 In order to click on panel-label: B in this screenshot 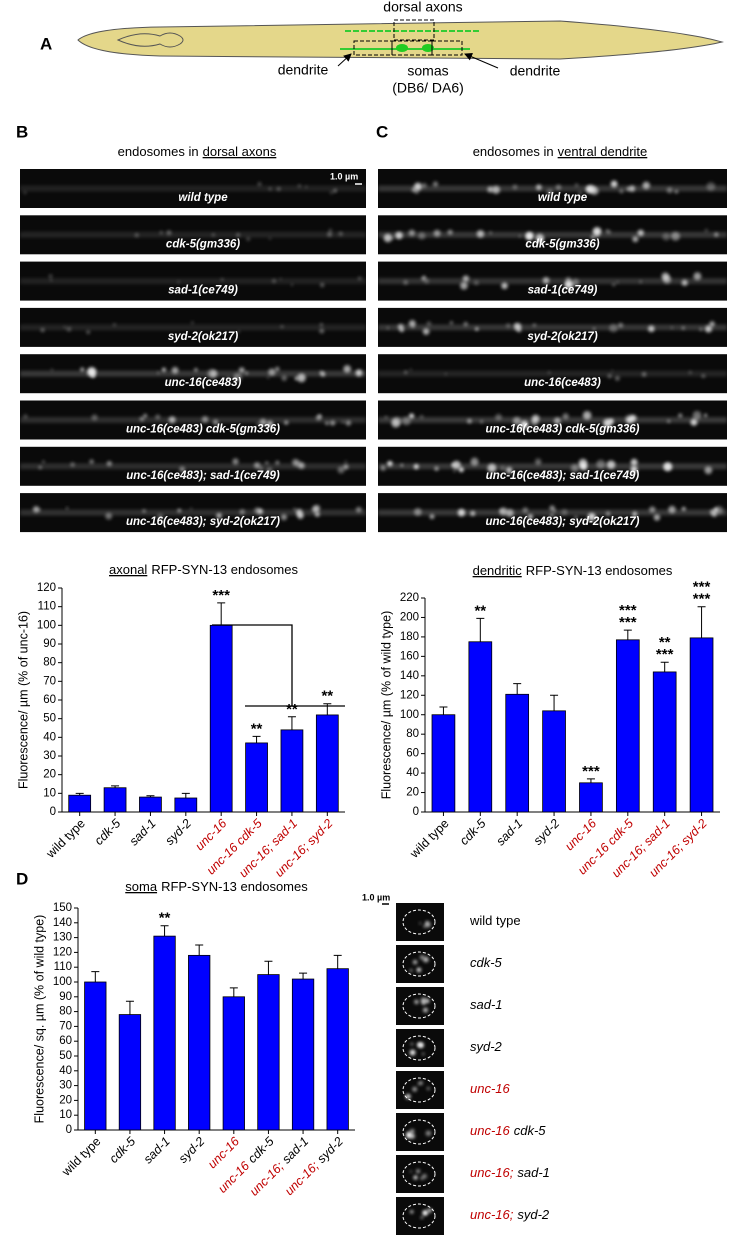, I will do `click(22, 131)`.